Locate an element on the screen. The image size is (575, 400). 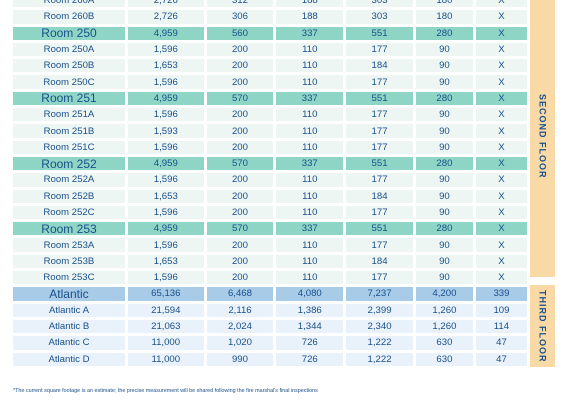
capacity-value-cell: 7,237 is located at coordinates (379, 294).